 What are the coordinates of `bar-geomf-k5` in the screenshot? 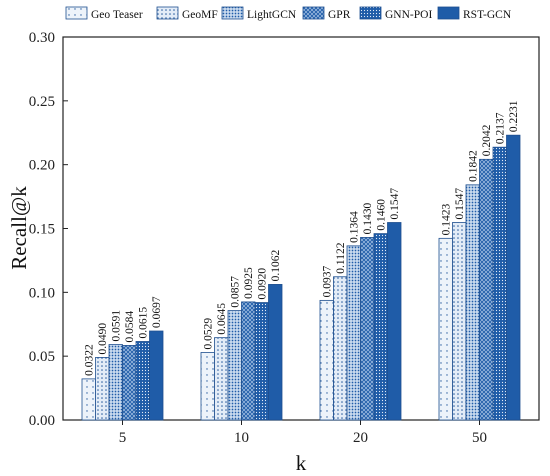 It's located at (102, 389).